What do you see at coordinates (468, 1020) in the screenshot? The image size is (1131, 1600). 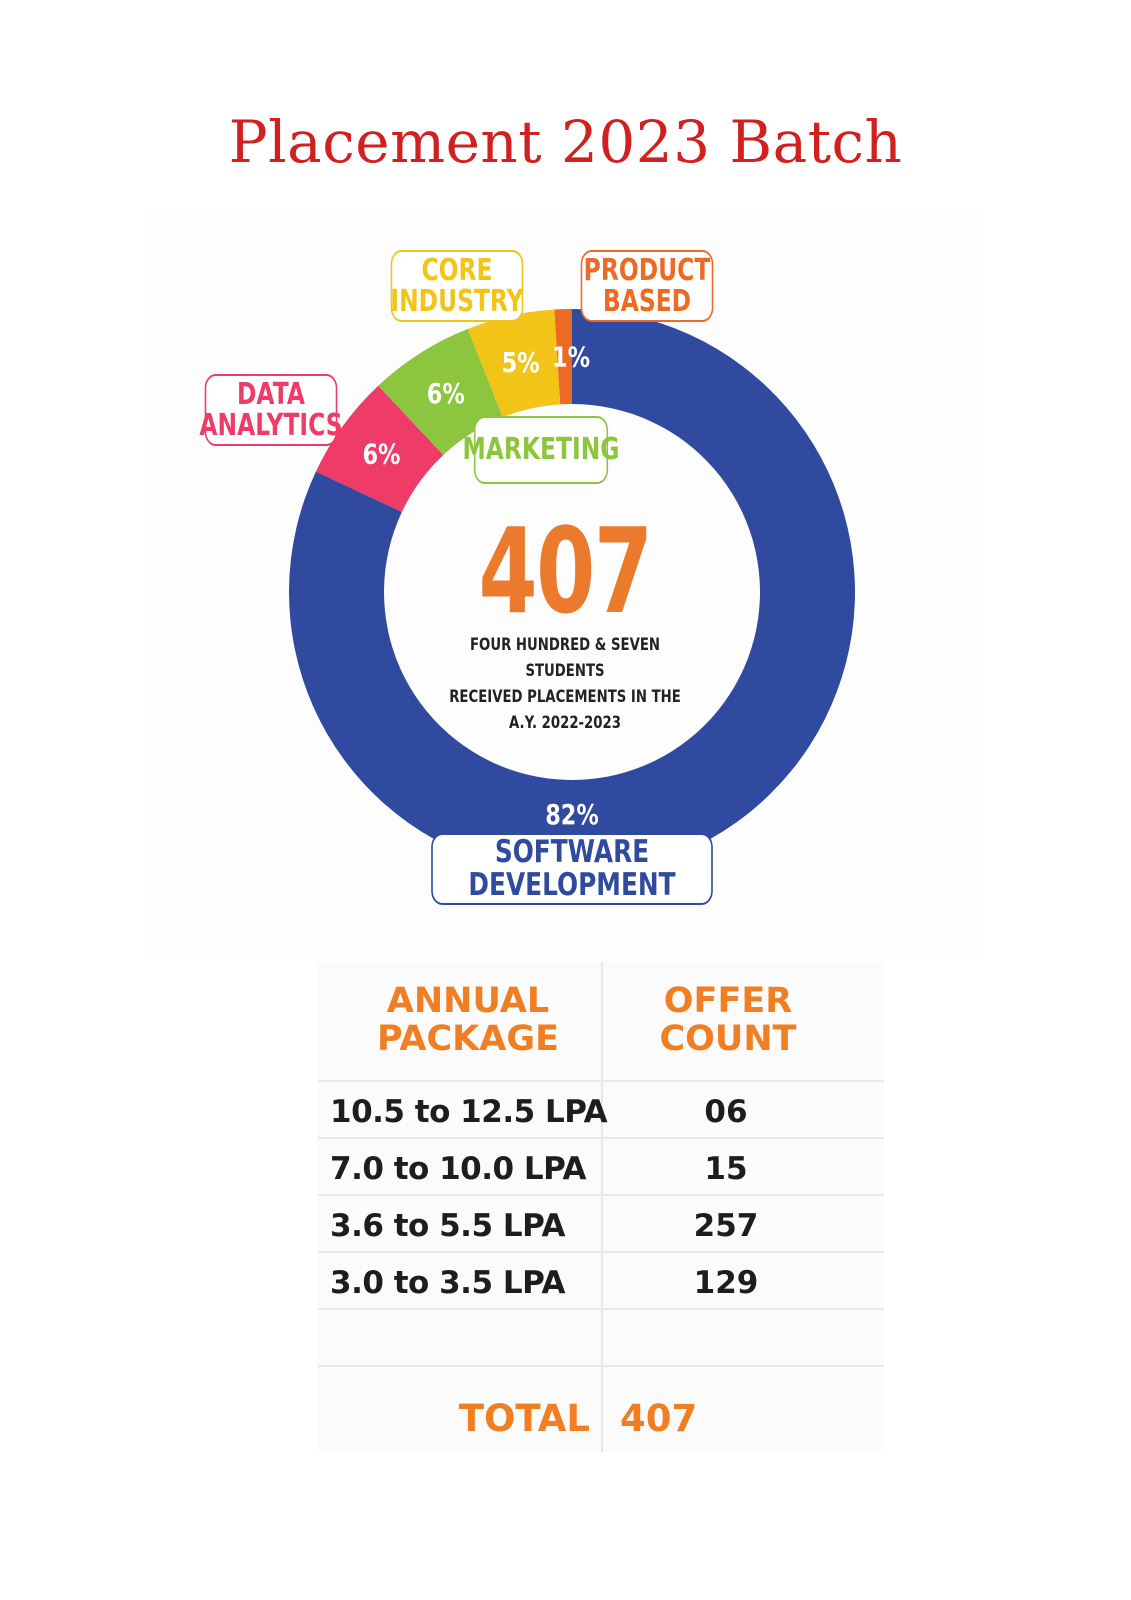 I see `header-annual-package: ANNUAL PACKAGE` at bounding box center [468, 1020].